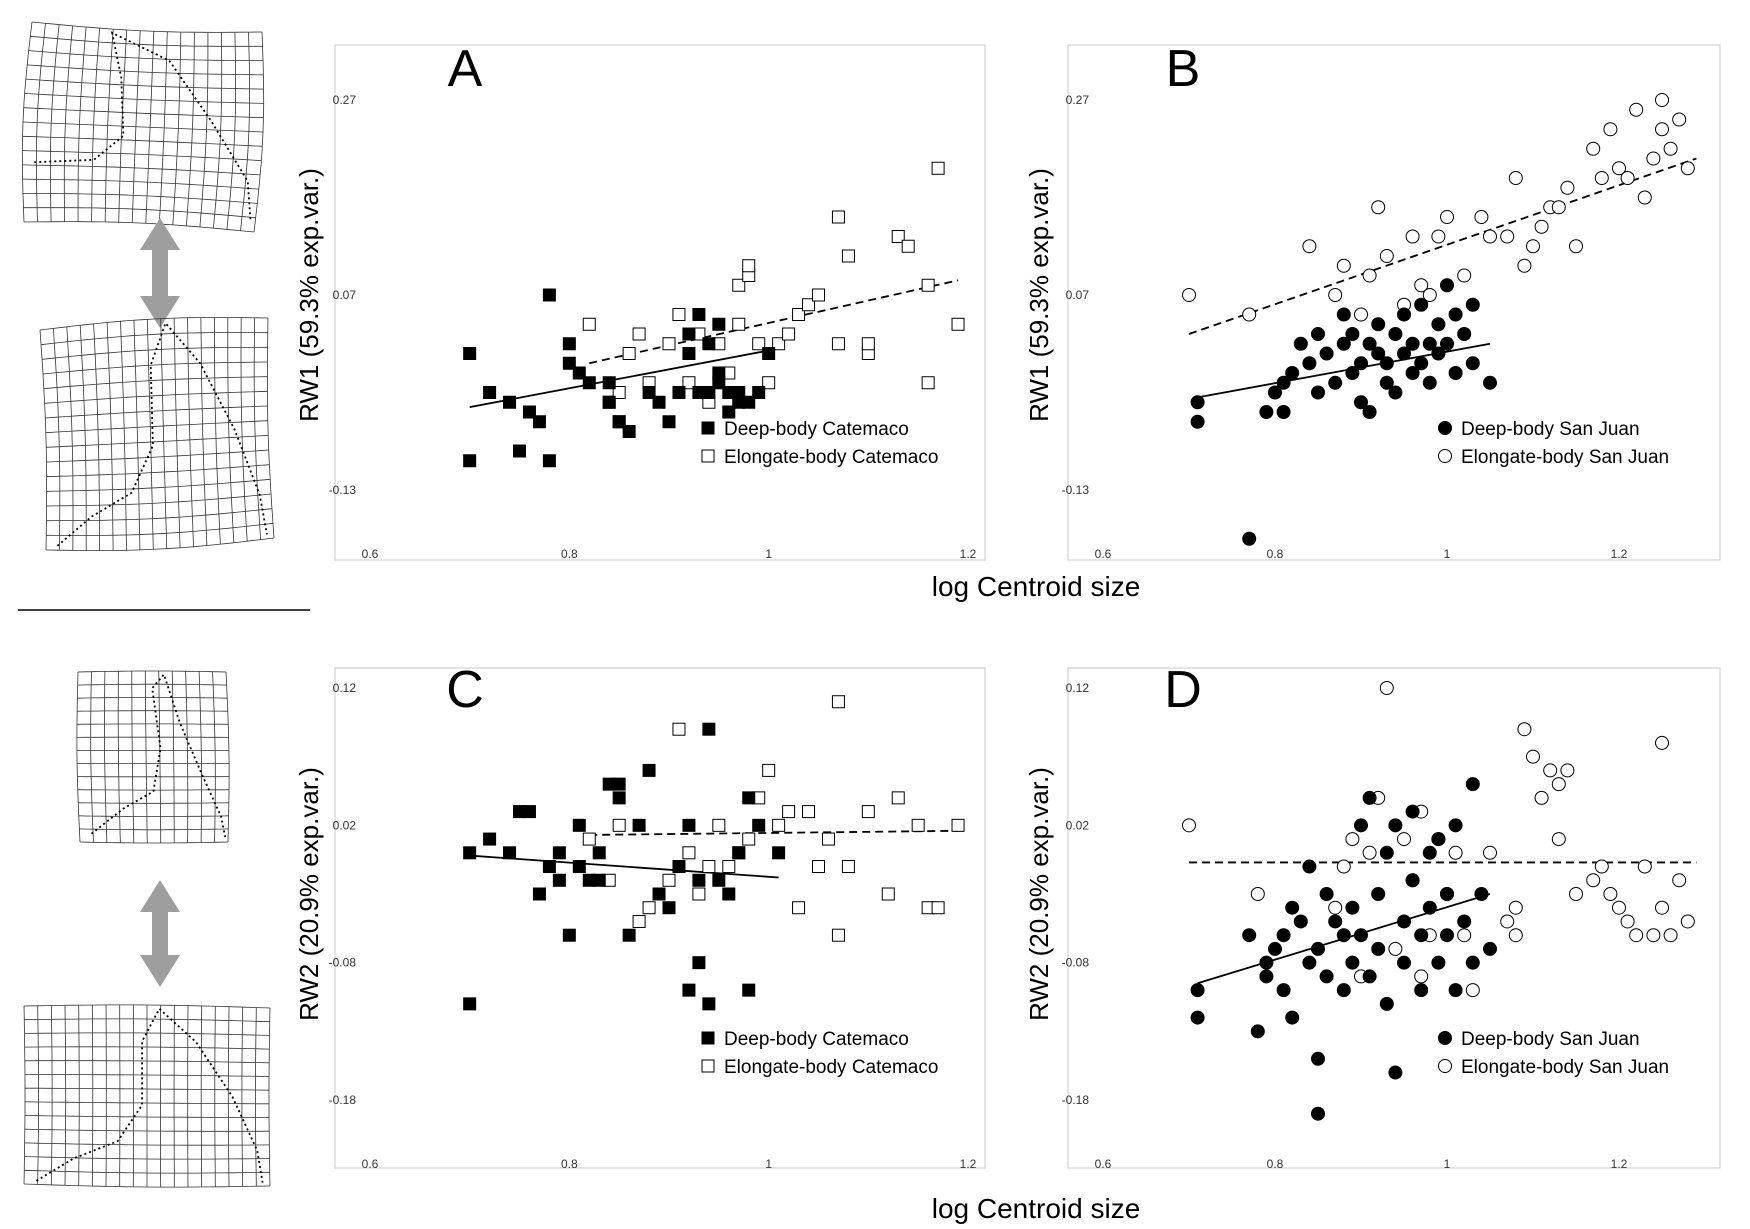  Describe the element at coordinates (1344, 370) in the screenshot. I see `trendline-deep` at that location.